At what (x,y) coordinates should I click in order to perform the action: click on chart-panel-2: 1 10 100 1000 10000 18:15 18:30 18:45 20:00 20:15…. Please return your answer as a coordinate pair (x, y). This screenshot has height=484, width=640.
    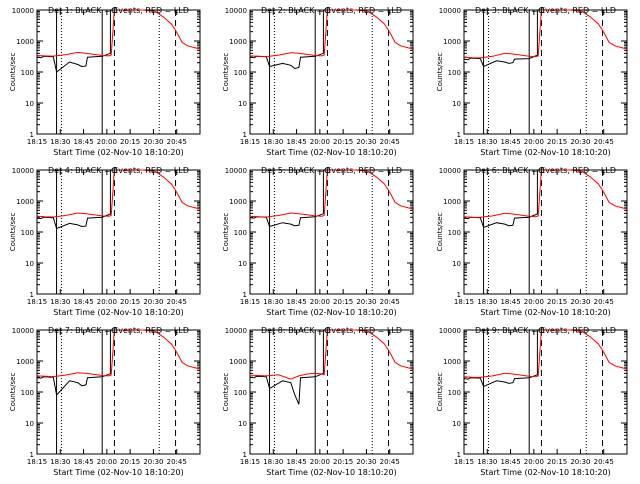
    Looking at the image, I should click on (318, 81).